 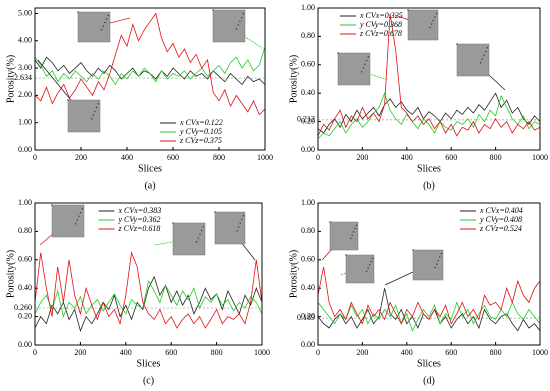 I want to click on x-tick-label: 400, so click(x=407, y=352).